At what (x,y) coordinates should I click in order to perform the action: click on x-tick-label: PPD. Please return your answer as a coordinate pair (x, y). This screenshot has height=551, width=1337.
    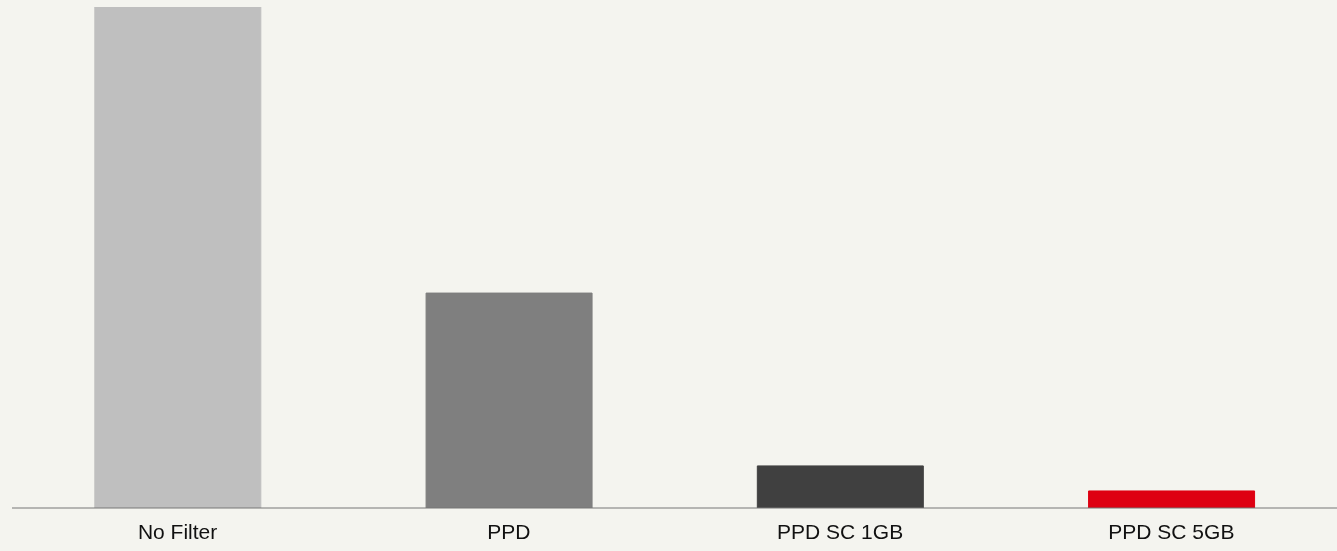
    Looking at the image, I should click on (509, 531).